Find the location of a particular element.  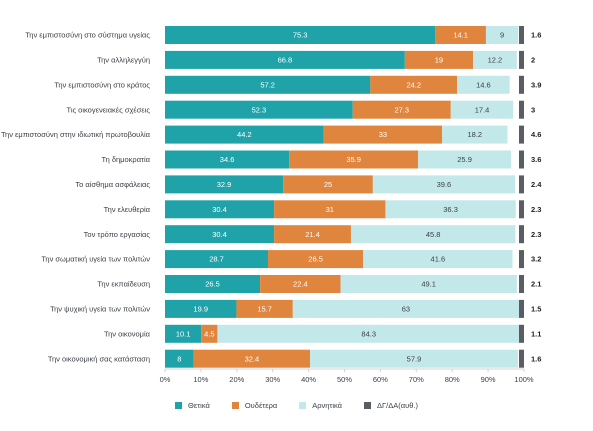

data-label: 34.6 is located at coordinates (227, 159).